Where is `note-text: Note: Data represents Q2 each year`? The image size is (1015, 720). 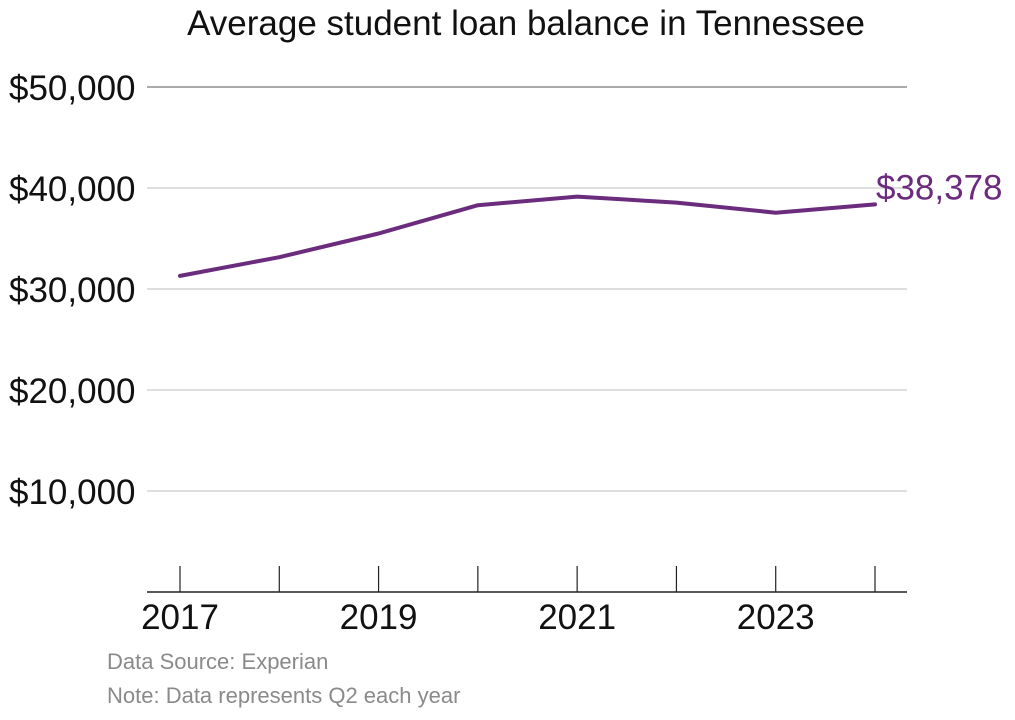
note-text: Note: Data represents Q2 each year is located at coordinates (284, 695).